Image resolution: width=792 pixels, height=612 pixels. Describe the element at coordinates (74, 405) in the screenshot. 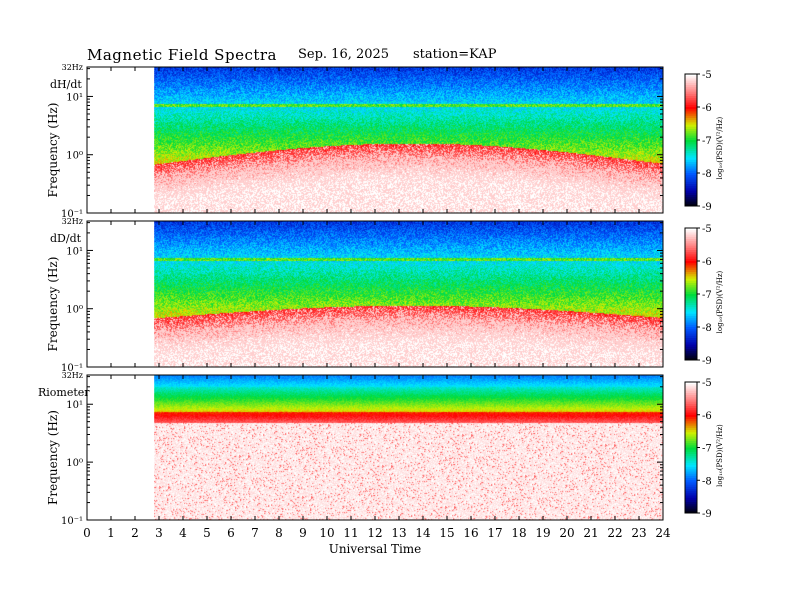

I see `y-tick-label: 10¹` at that location.